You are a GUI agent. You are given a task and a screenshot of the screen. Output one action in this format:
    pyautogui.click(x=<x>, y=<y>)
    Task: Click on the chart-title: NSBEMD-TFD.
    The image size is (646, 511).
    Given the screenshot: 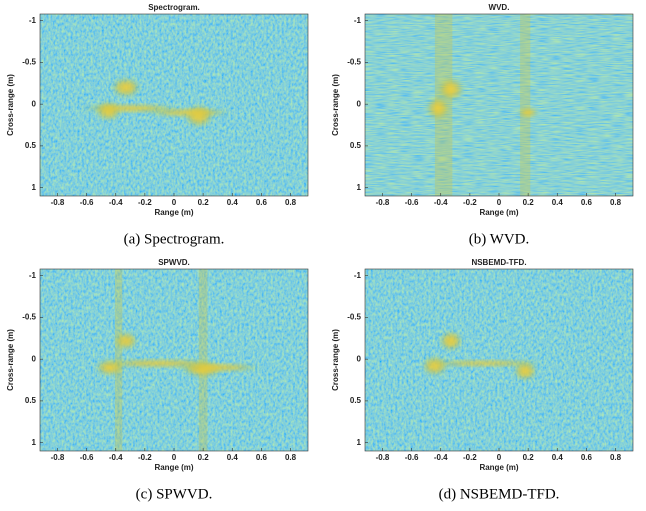 What is the action you would take?
    pyautogui.click(x=498, y=262)
    